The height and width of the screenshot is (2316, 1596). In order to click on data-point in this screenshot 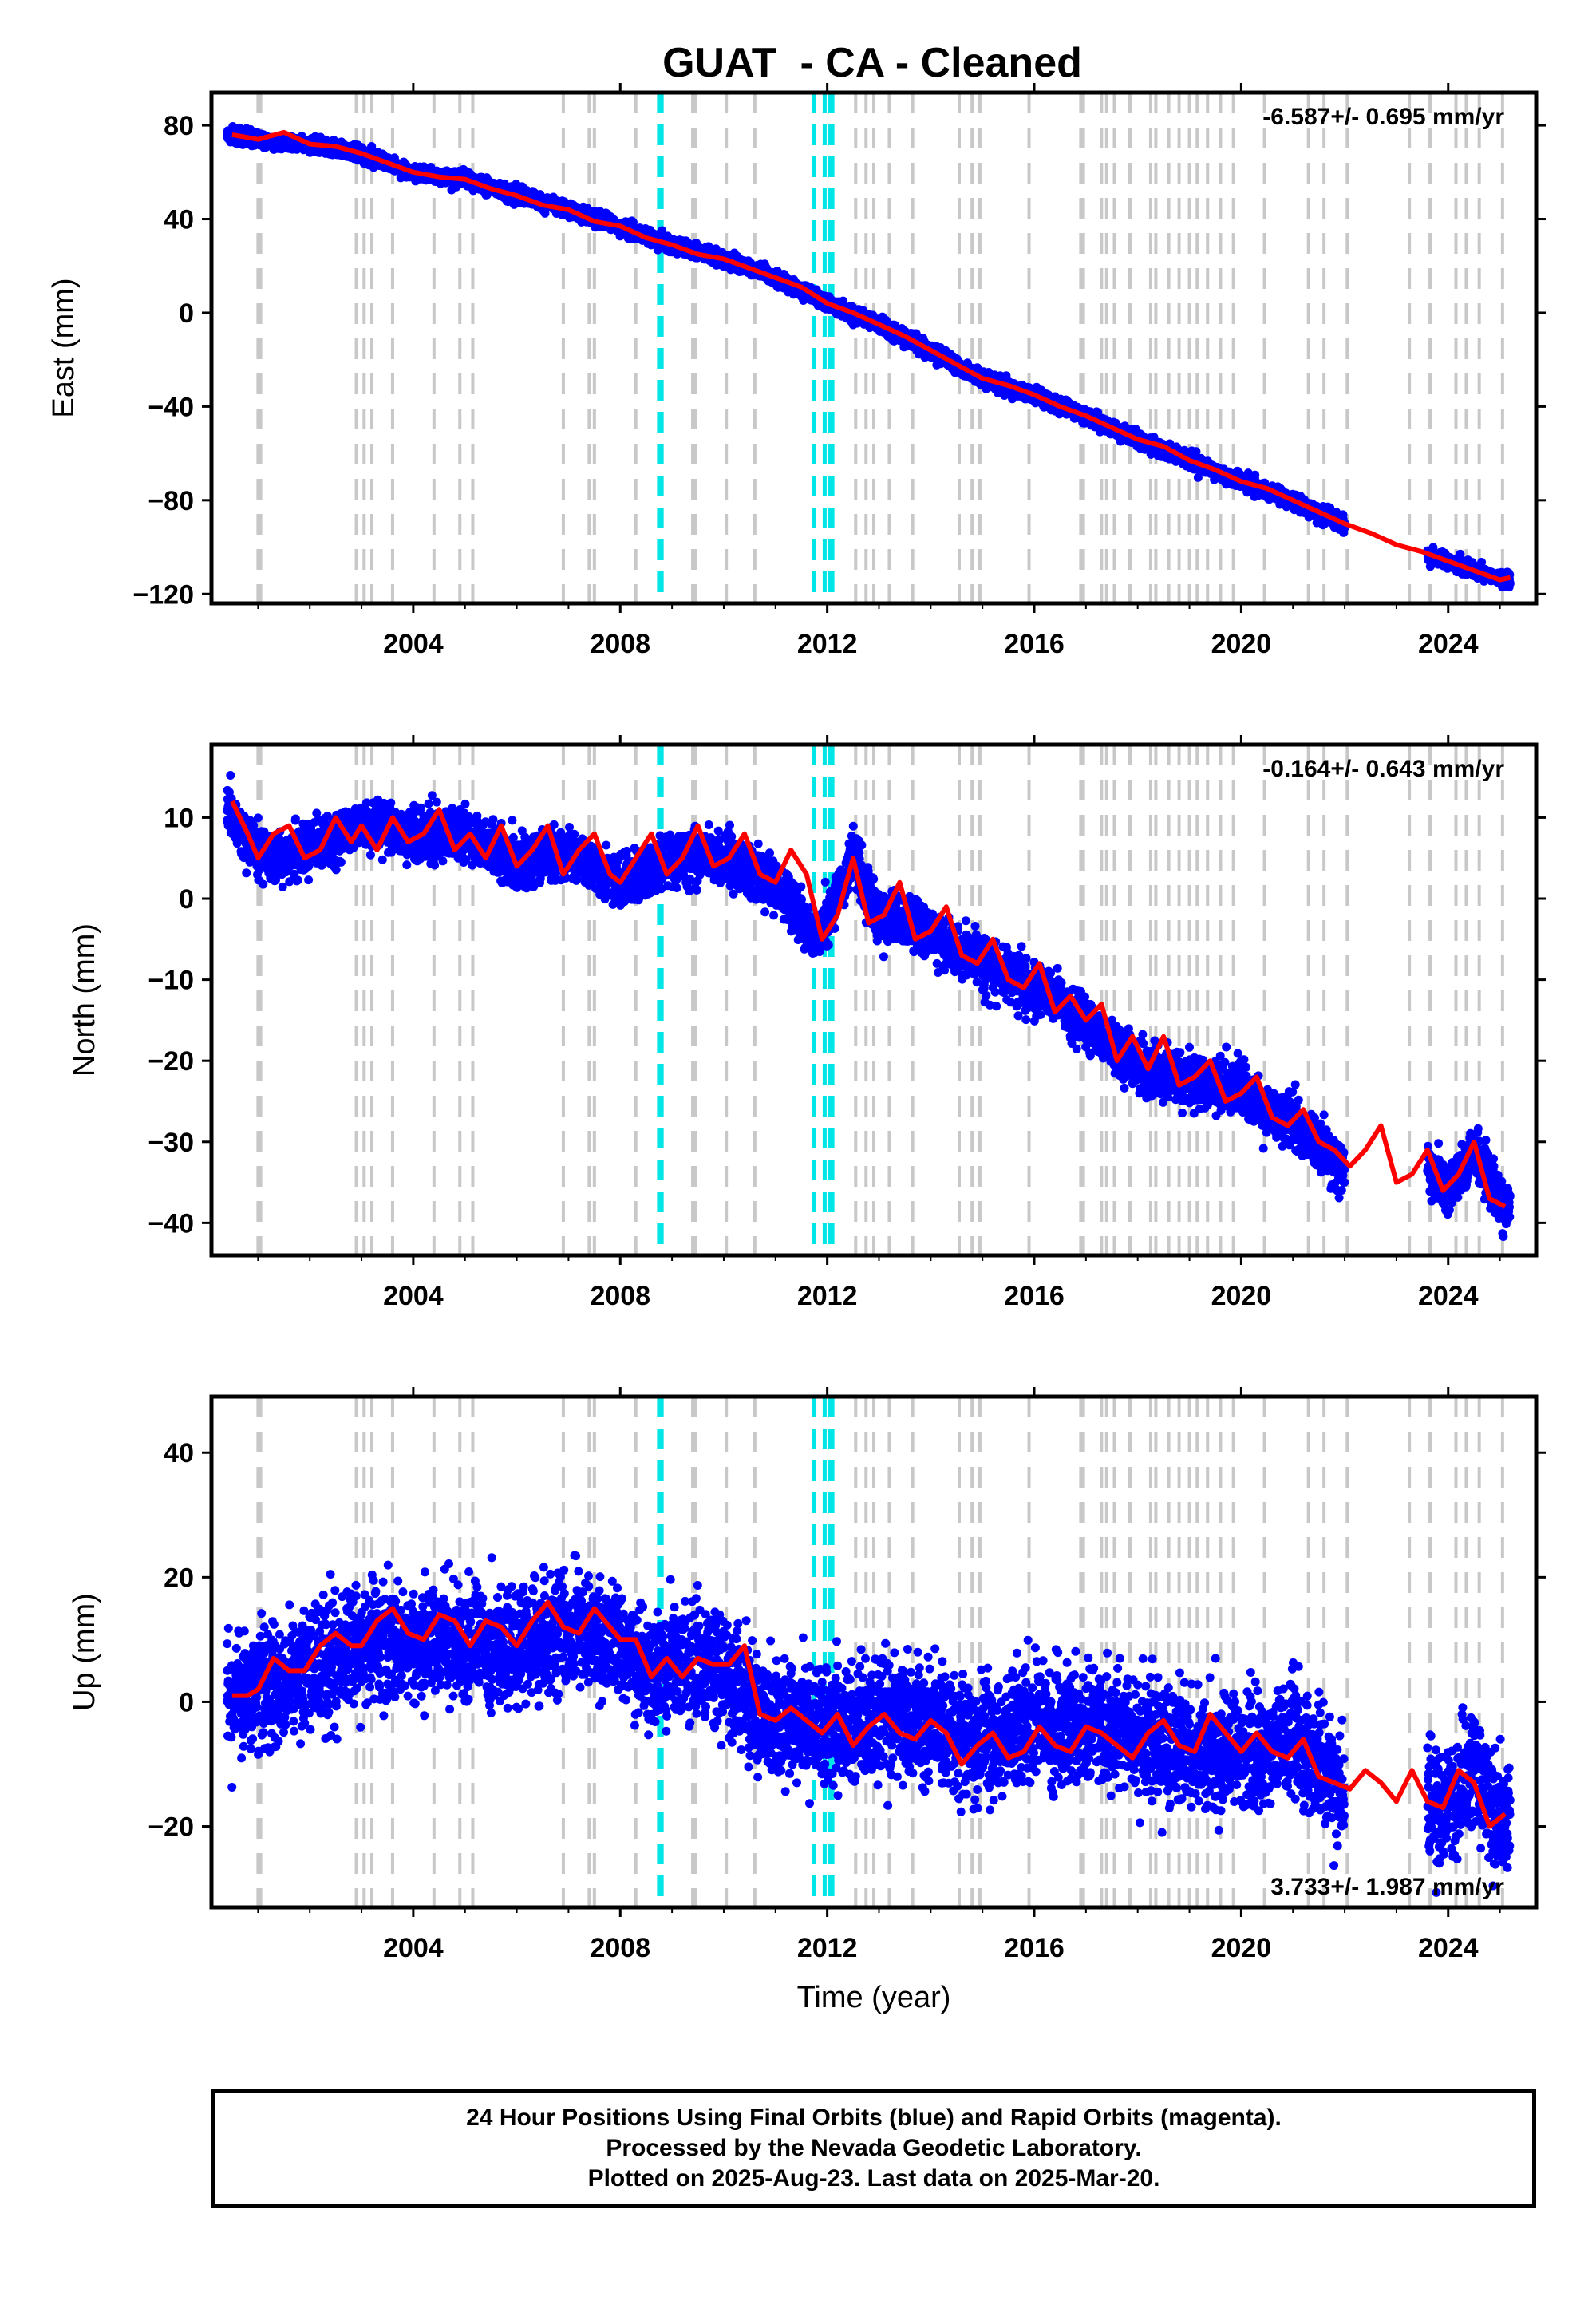, I will do `click(1255, 475)`.